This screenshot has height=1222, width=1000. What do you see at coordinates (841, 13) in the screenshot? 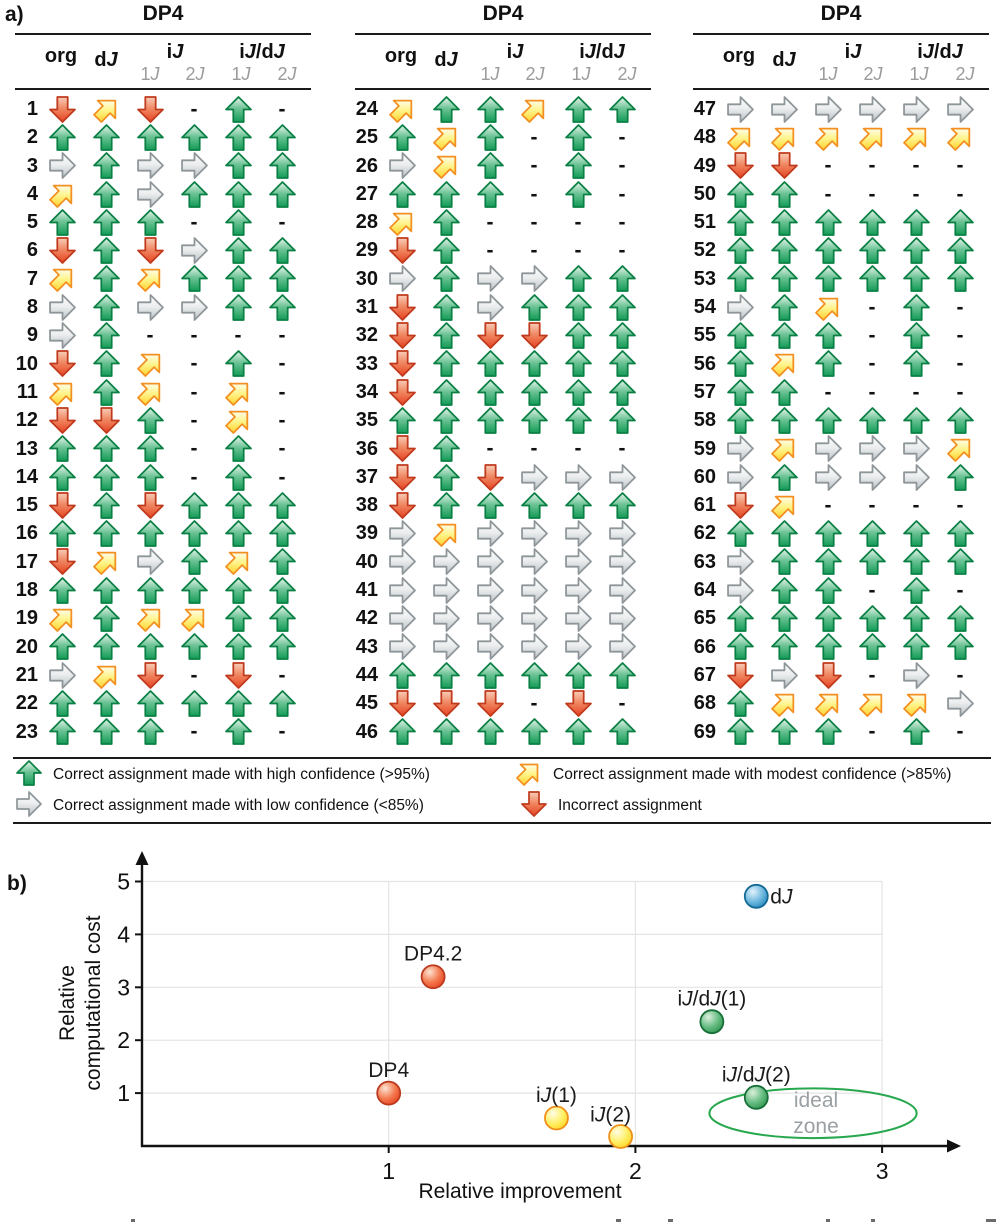
I see `table-title: DP4` at bounding box center [841, 13].